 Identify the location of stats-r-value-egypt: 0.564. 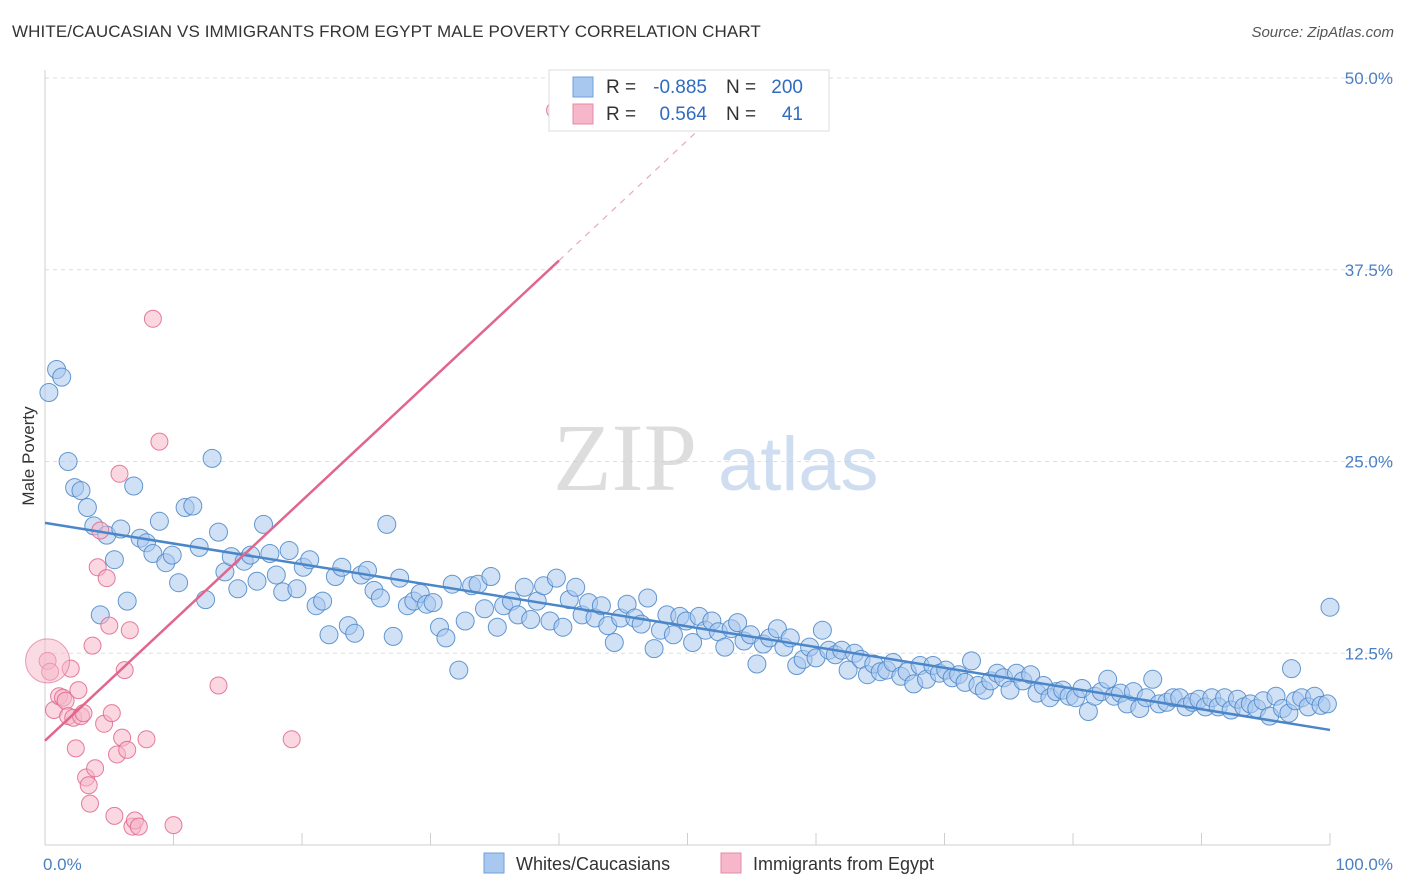
(683, 114).